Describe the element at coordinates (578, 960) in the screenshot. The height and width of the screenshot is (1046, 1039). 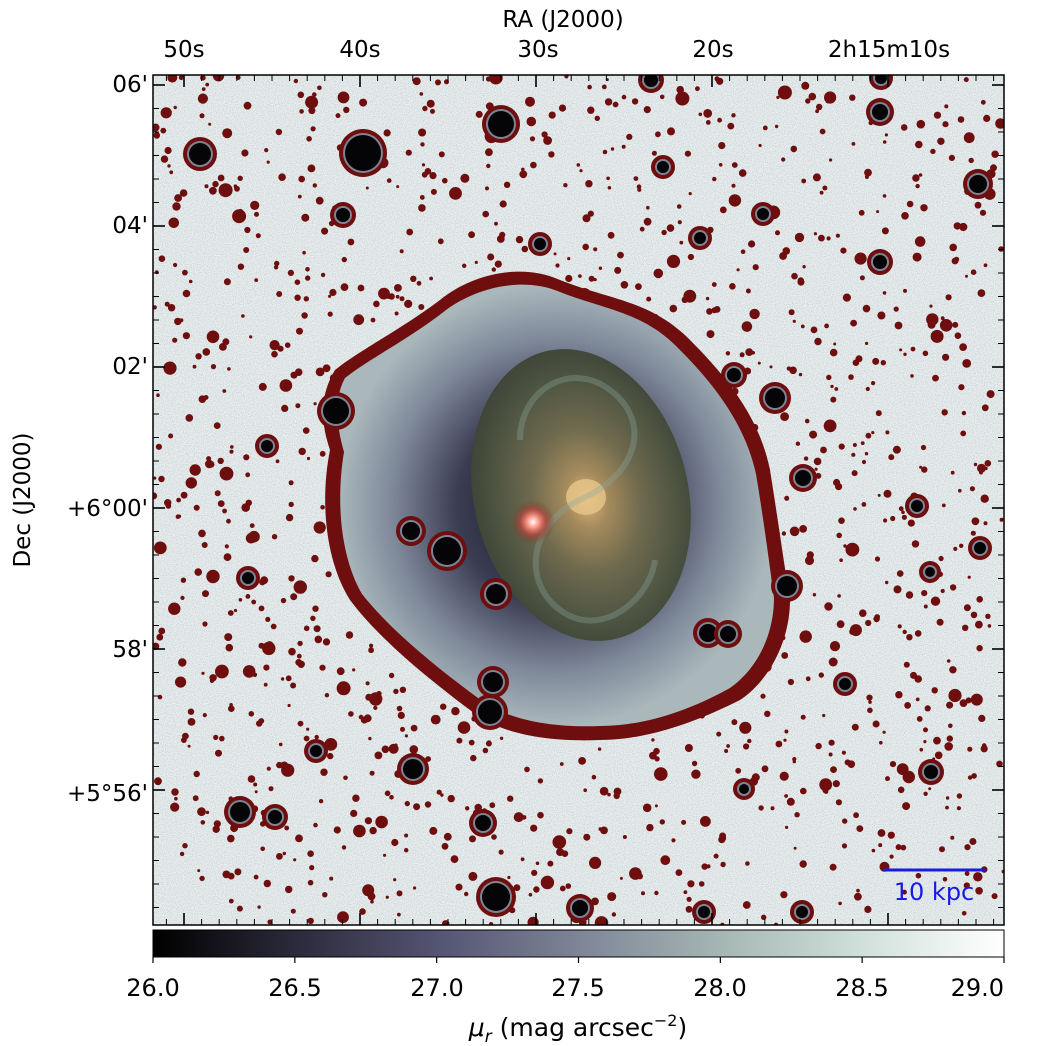
I see `colorbar-ticks` at that location.